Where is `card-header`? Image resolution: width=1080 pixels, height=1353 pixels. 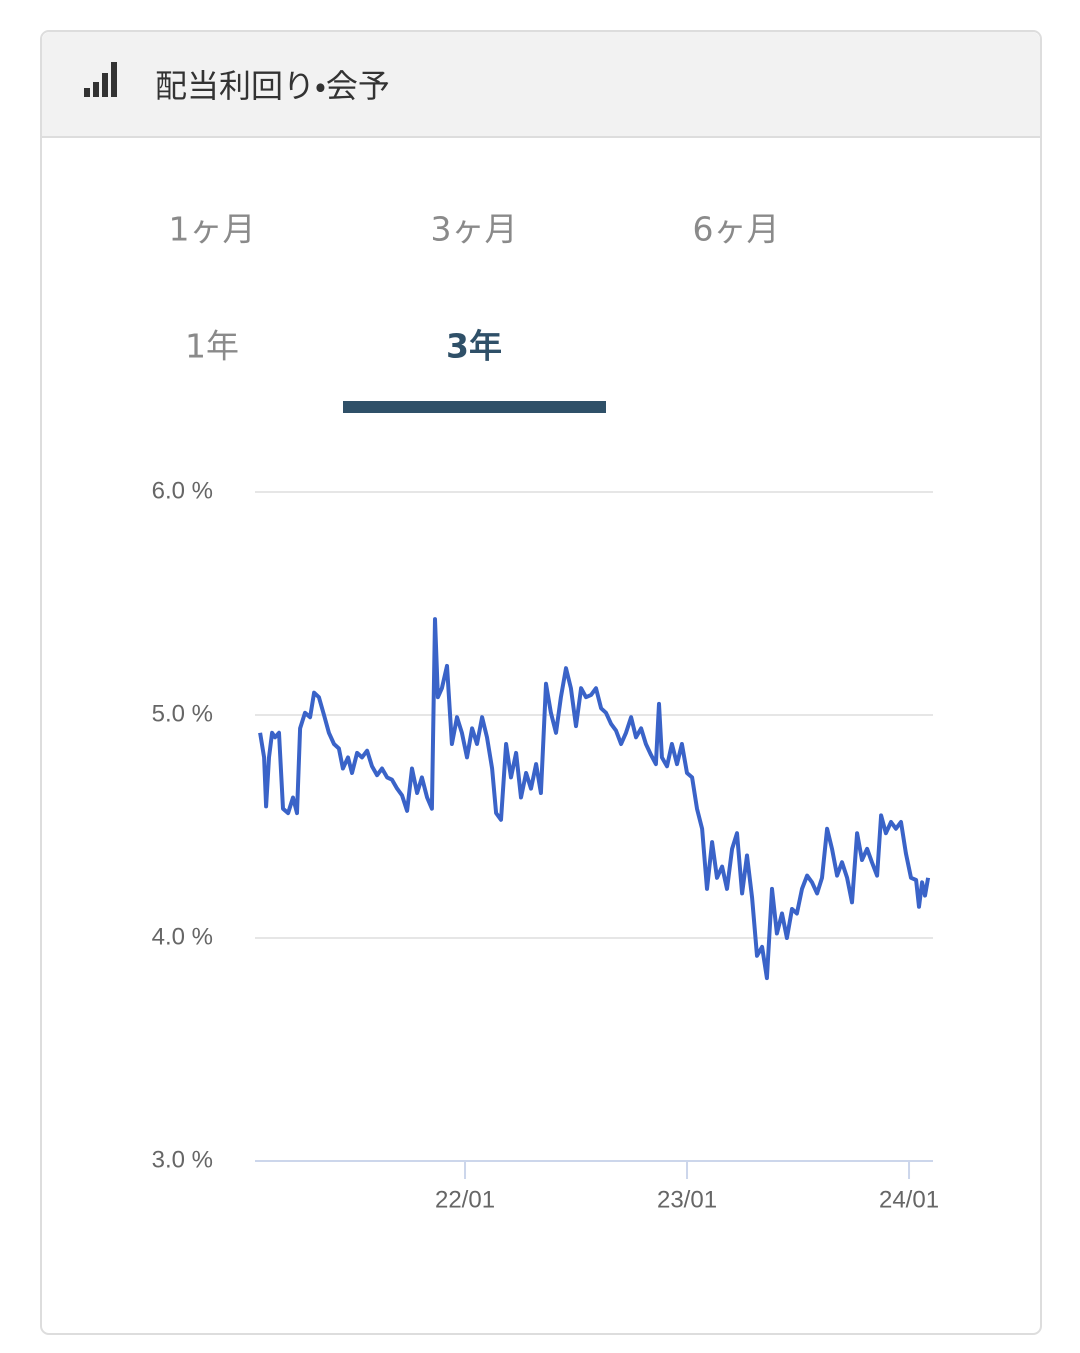
card-header is located at coordinates (541, 84).